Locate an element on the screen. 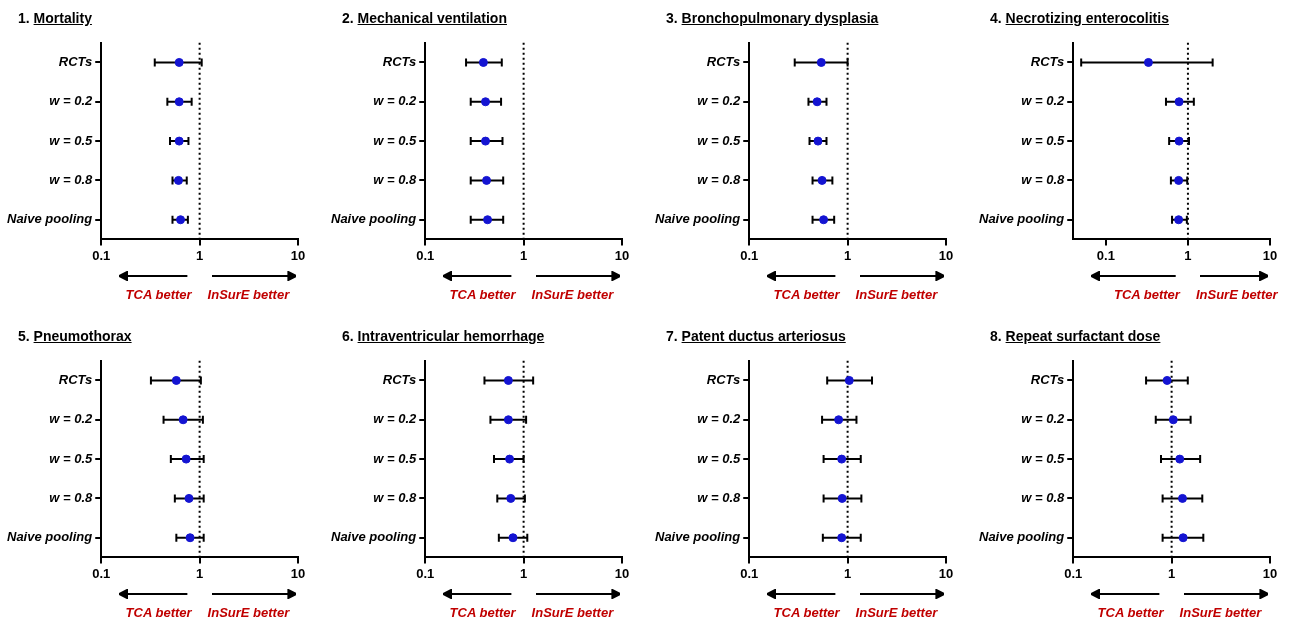 The image size is (1299, 637). chart-title: 3. Bronchopulmonary dysplasia is located at coordinates (772, 18).